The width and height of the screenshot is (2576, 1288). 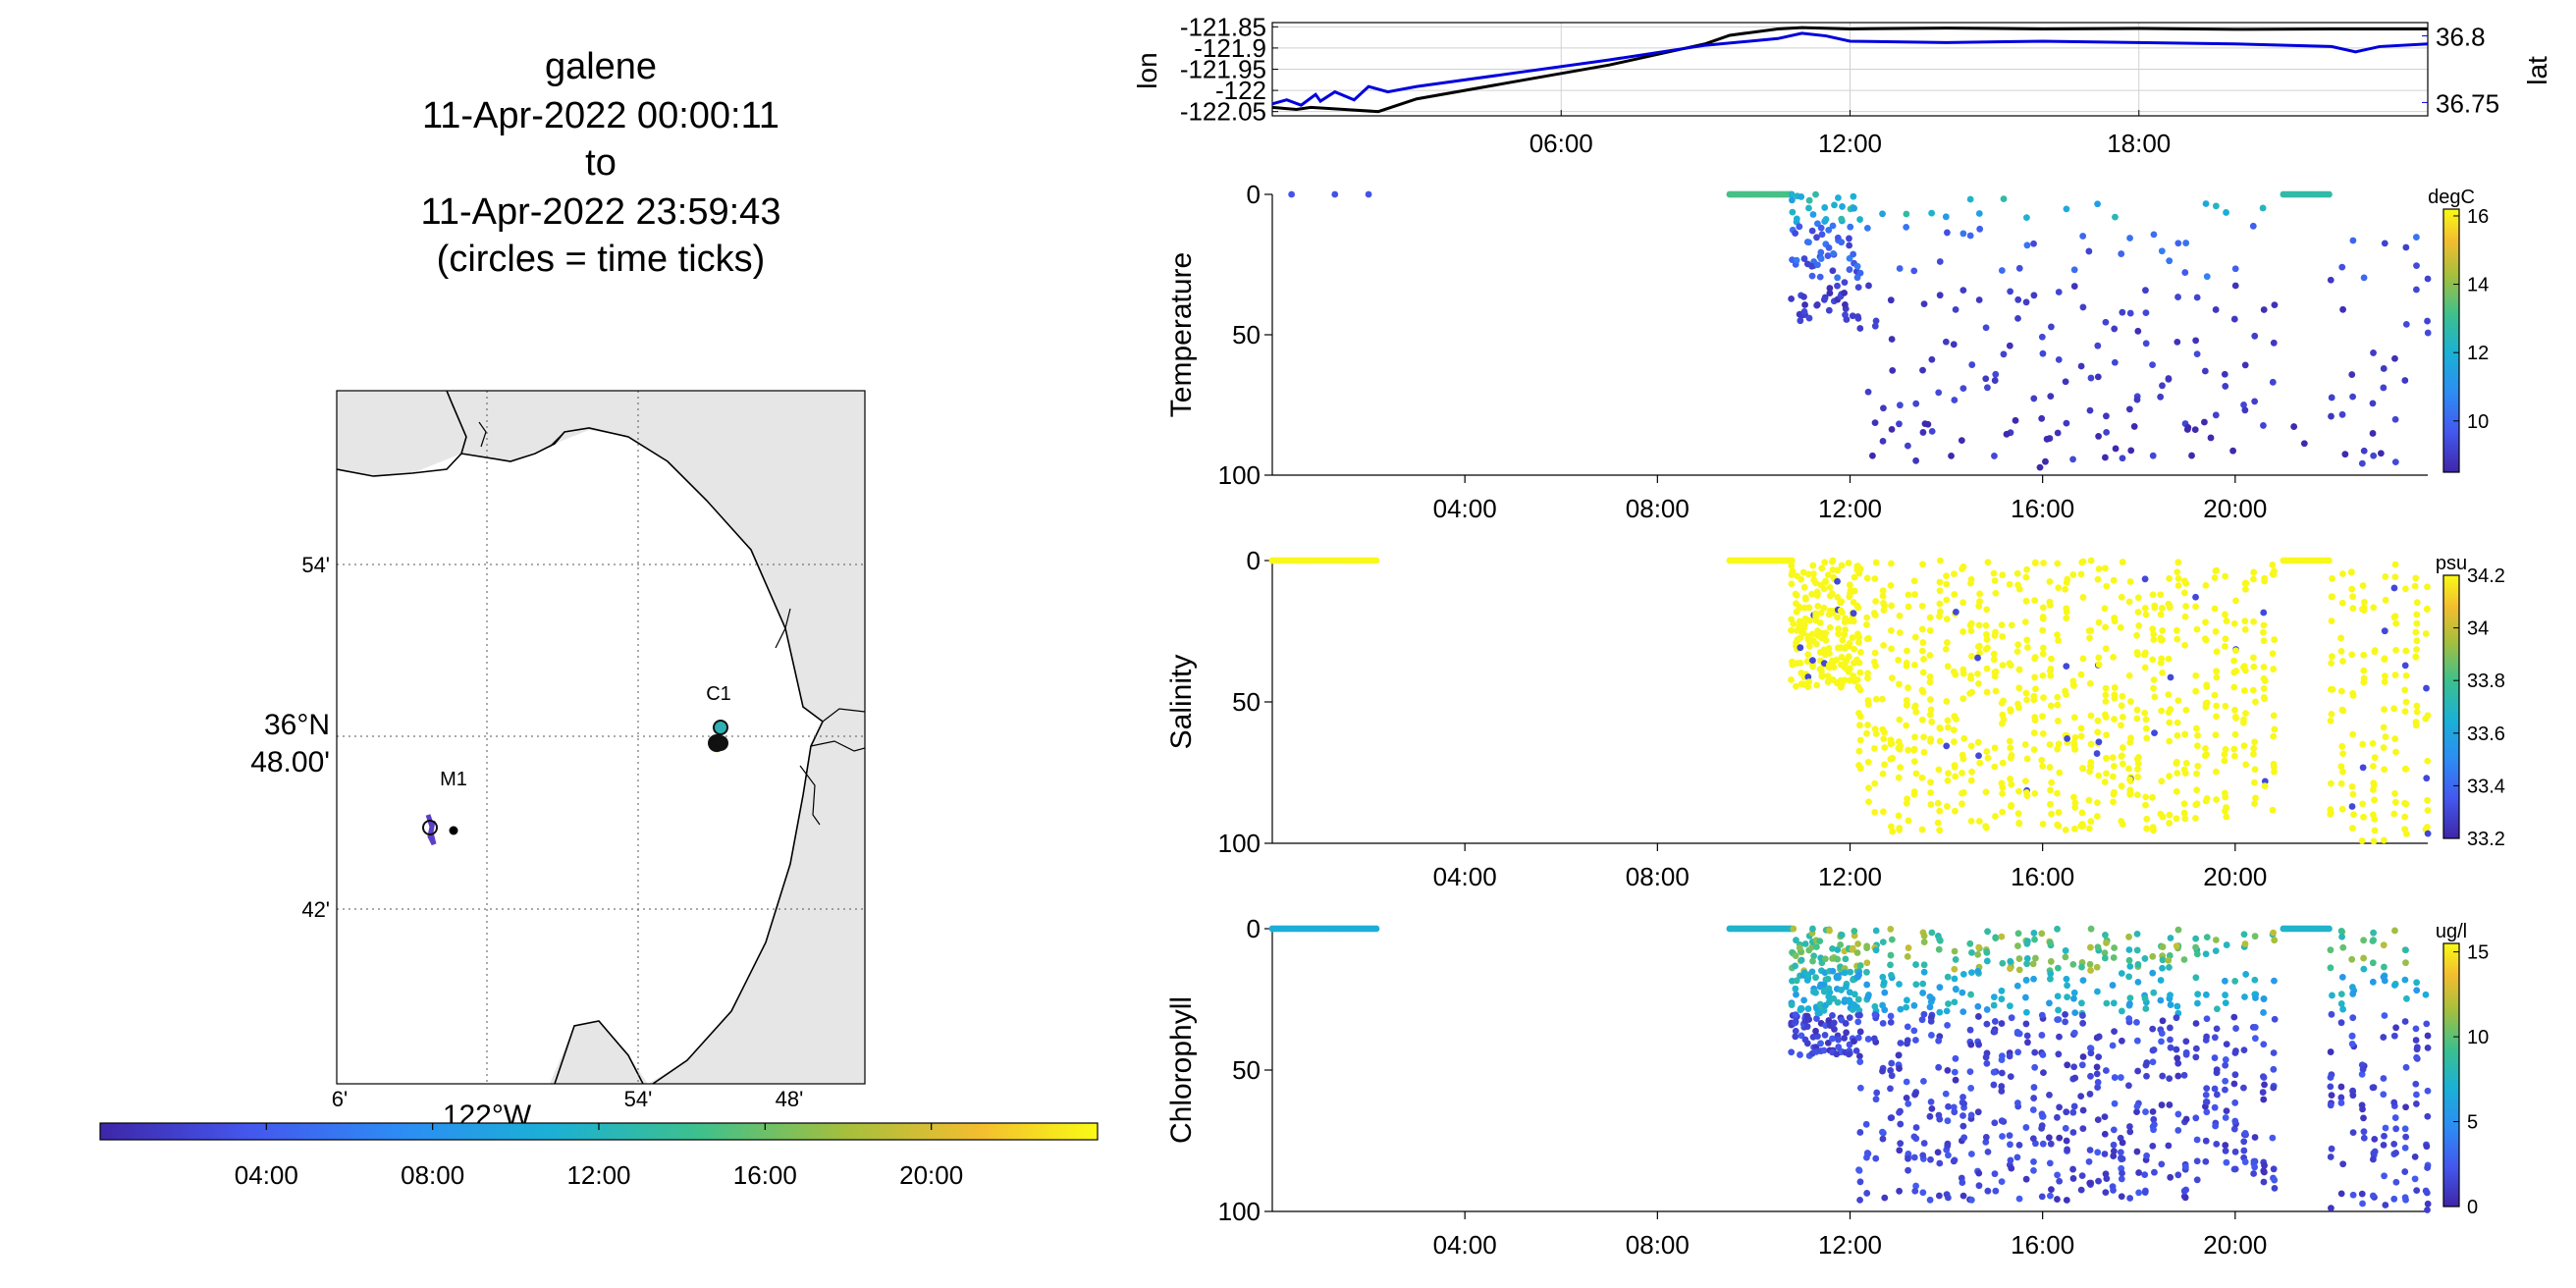 I want to click on map-lat-label-54: 54', so click(x=315, y=565).